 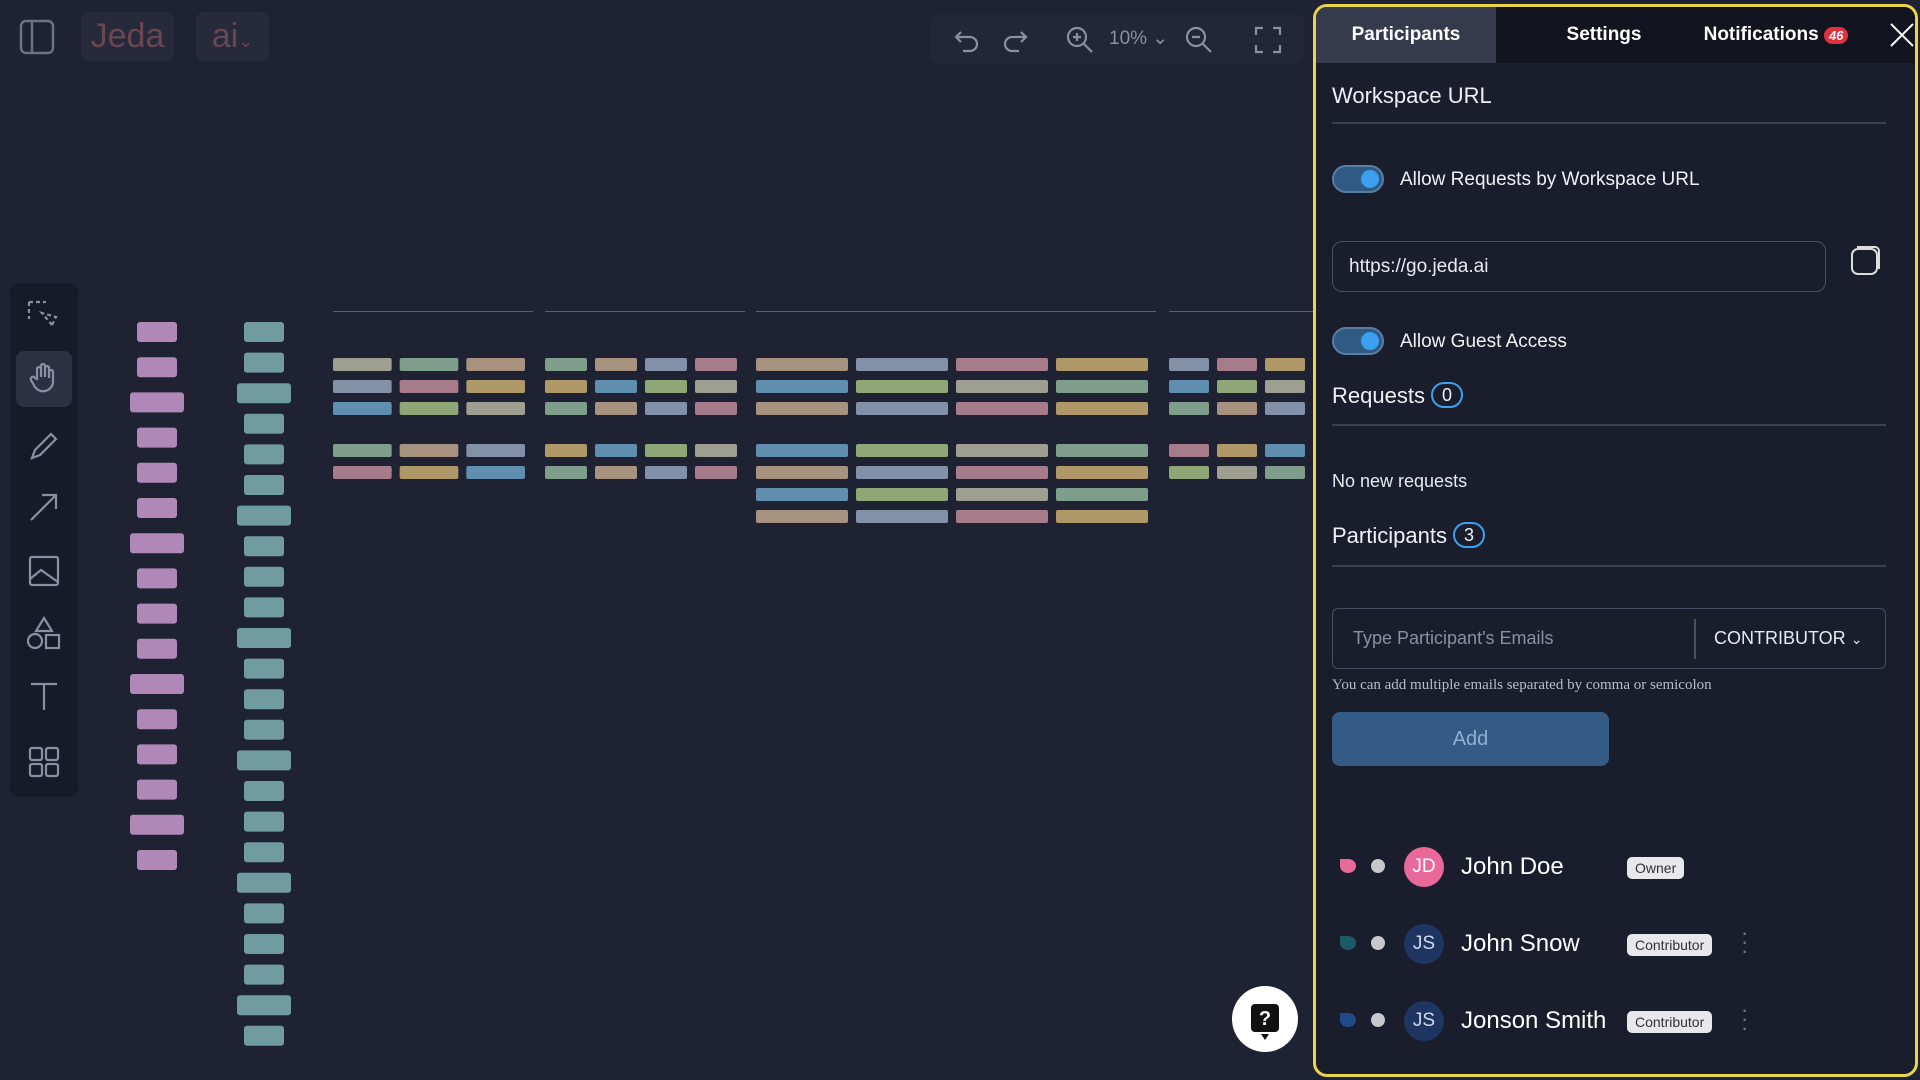 I want to click on arrow-tool, so click(x=44, y=507).